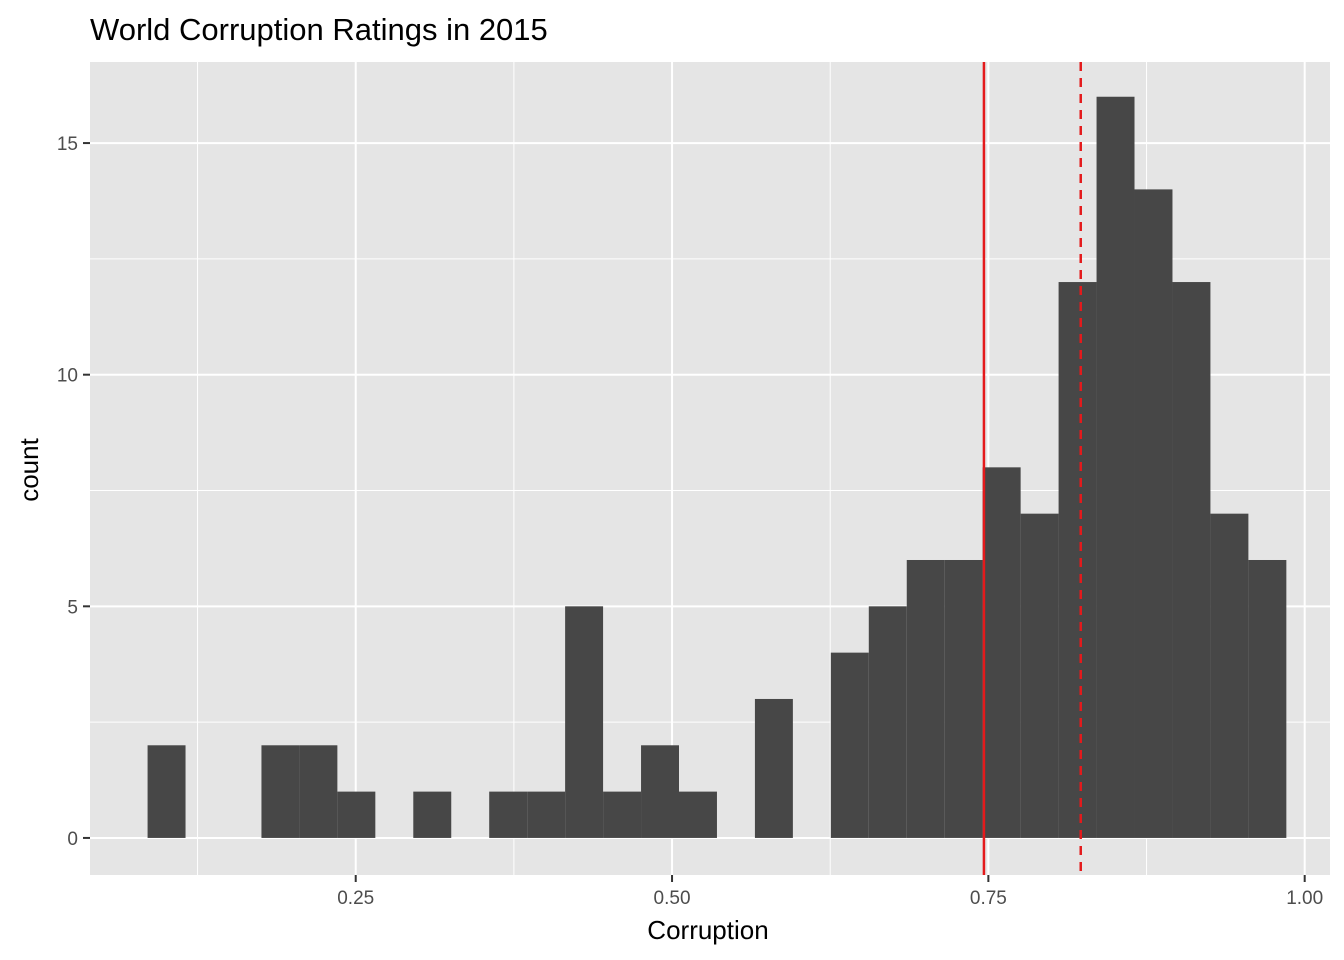 This screenshot has height=960, width=1344. What do you see at coordinates (707, 930) in the screenshot?
I see `x-axis-title: Corruption` at bounding box center [707, 930].